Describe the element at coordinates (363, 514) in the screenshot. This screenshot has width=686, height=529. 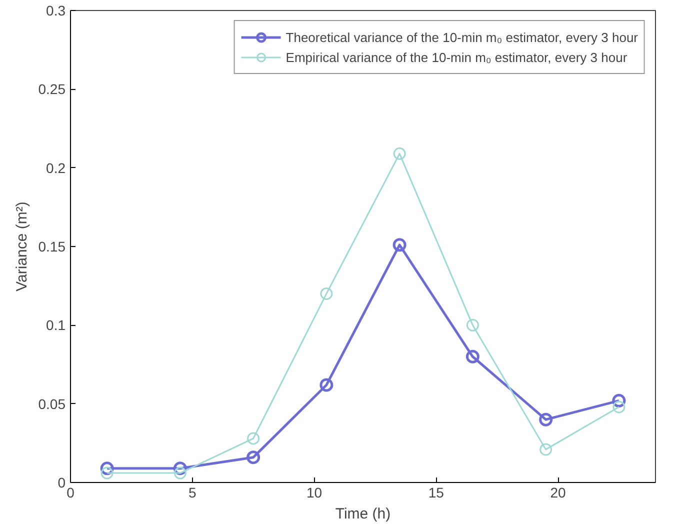
I see `x-axis-title: Time (h)` at that location.